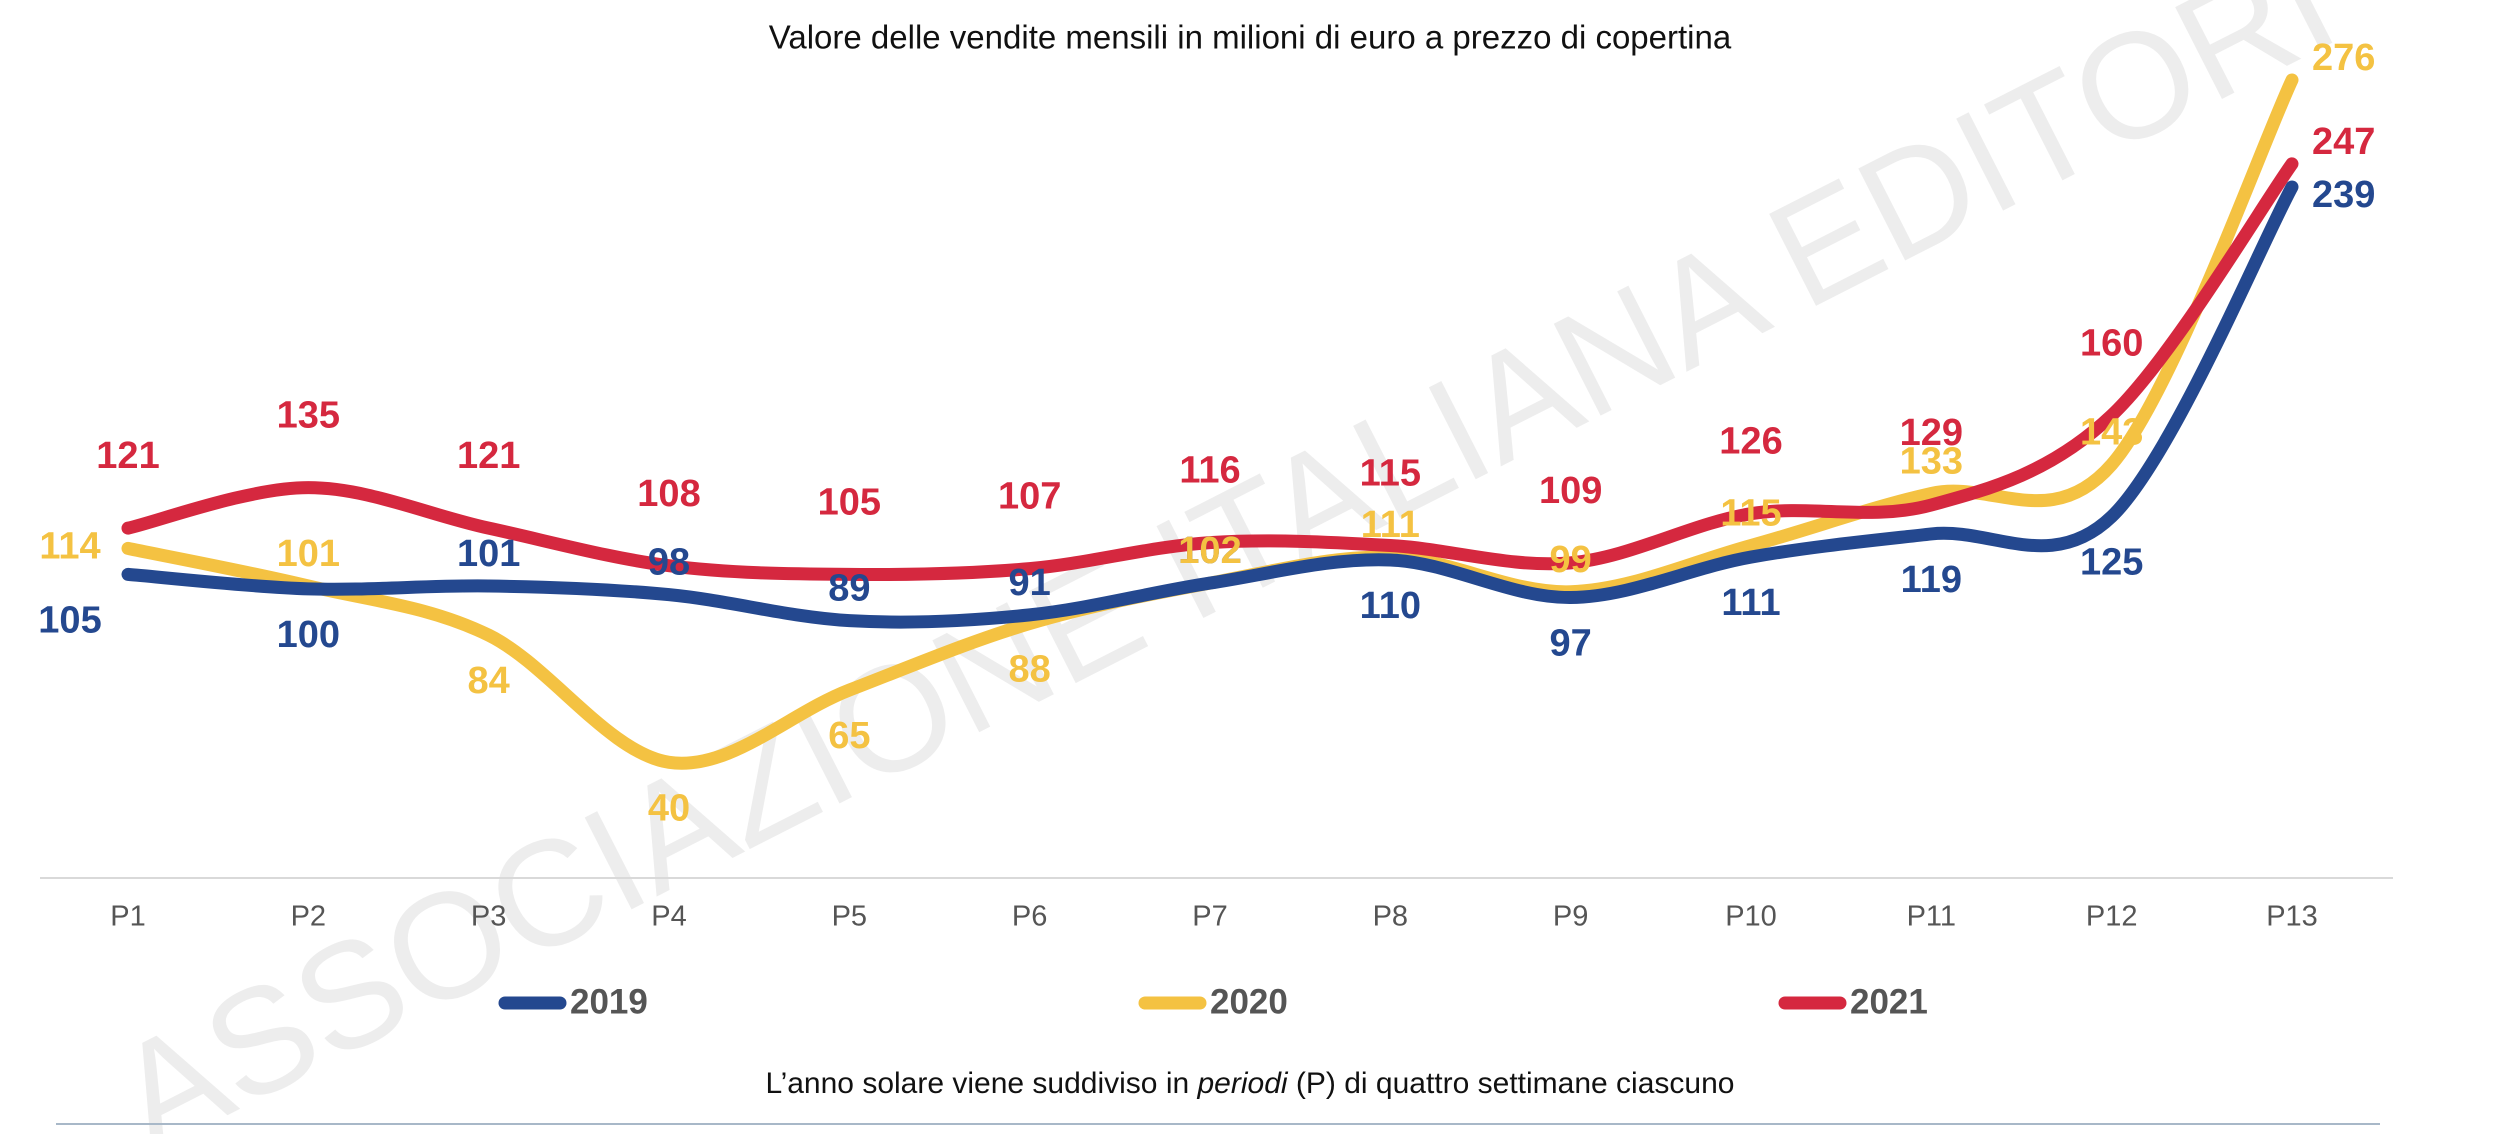 This screenshot has width=2513, height=1134. I want to click on footnote-text: L’anno solare viene suddiviso in, so click(982, 1083).